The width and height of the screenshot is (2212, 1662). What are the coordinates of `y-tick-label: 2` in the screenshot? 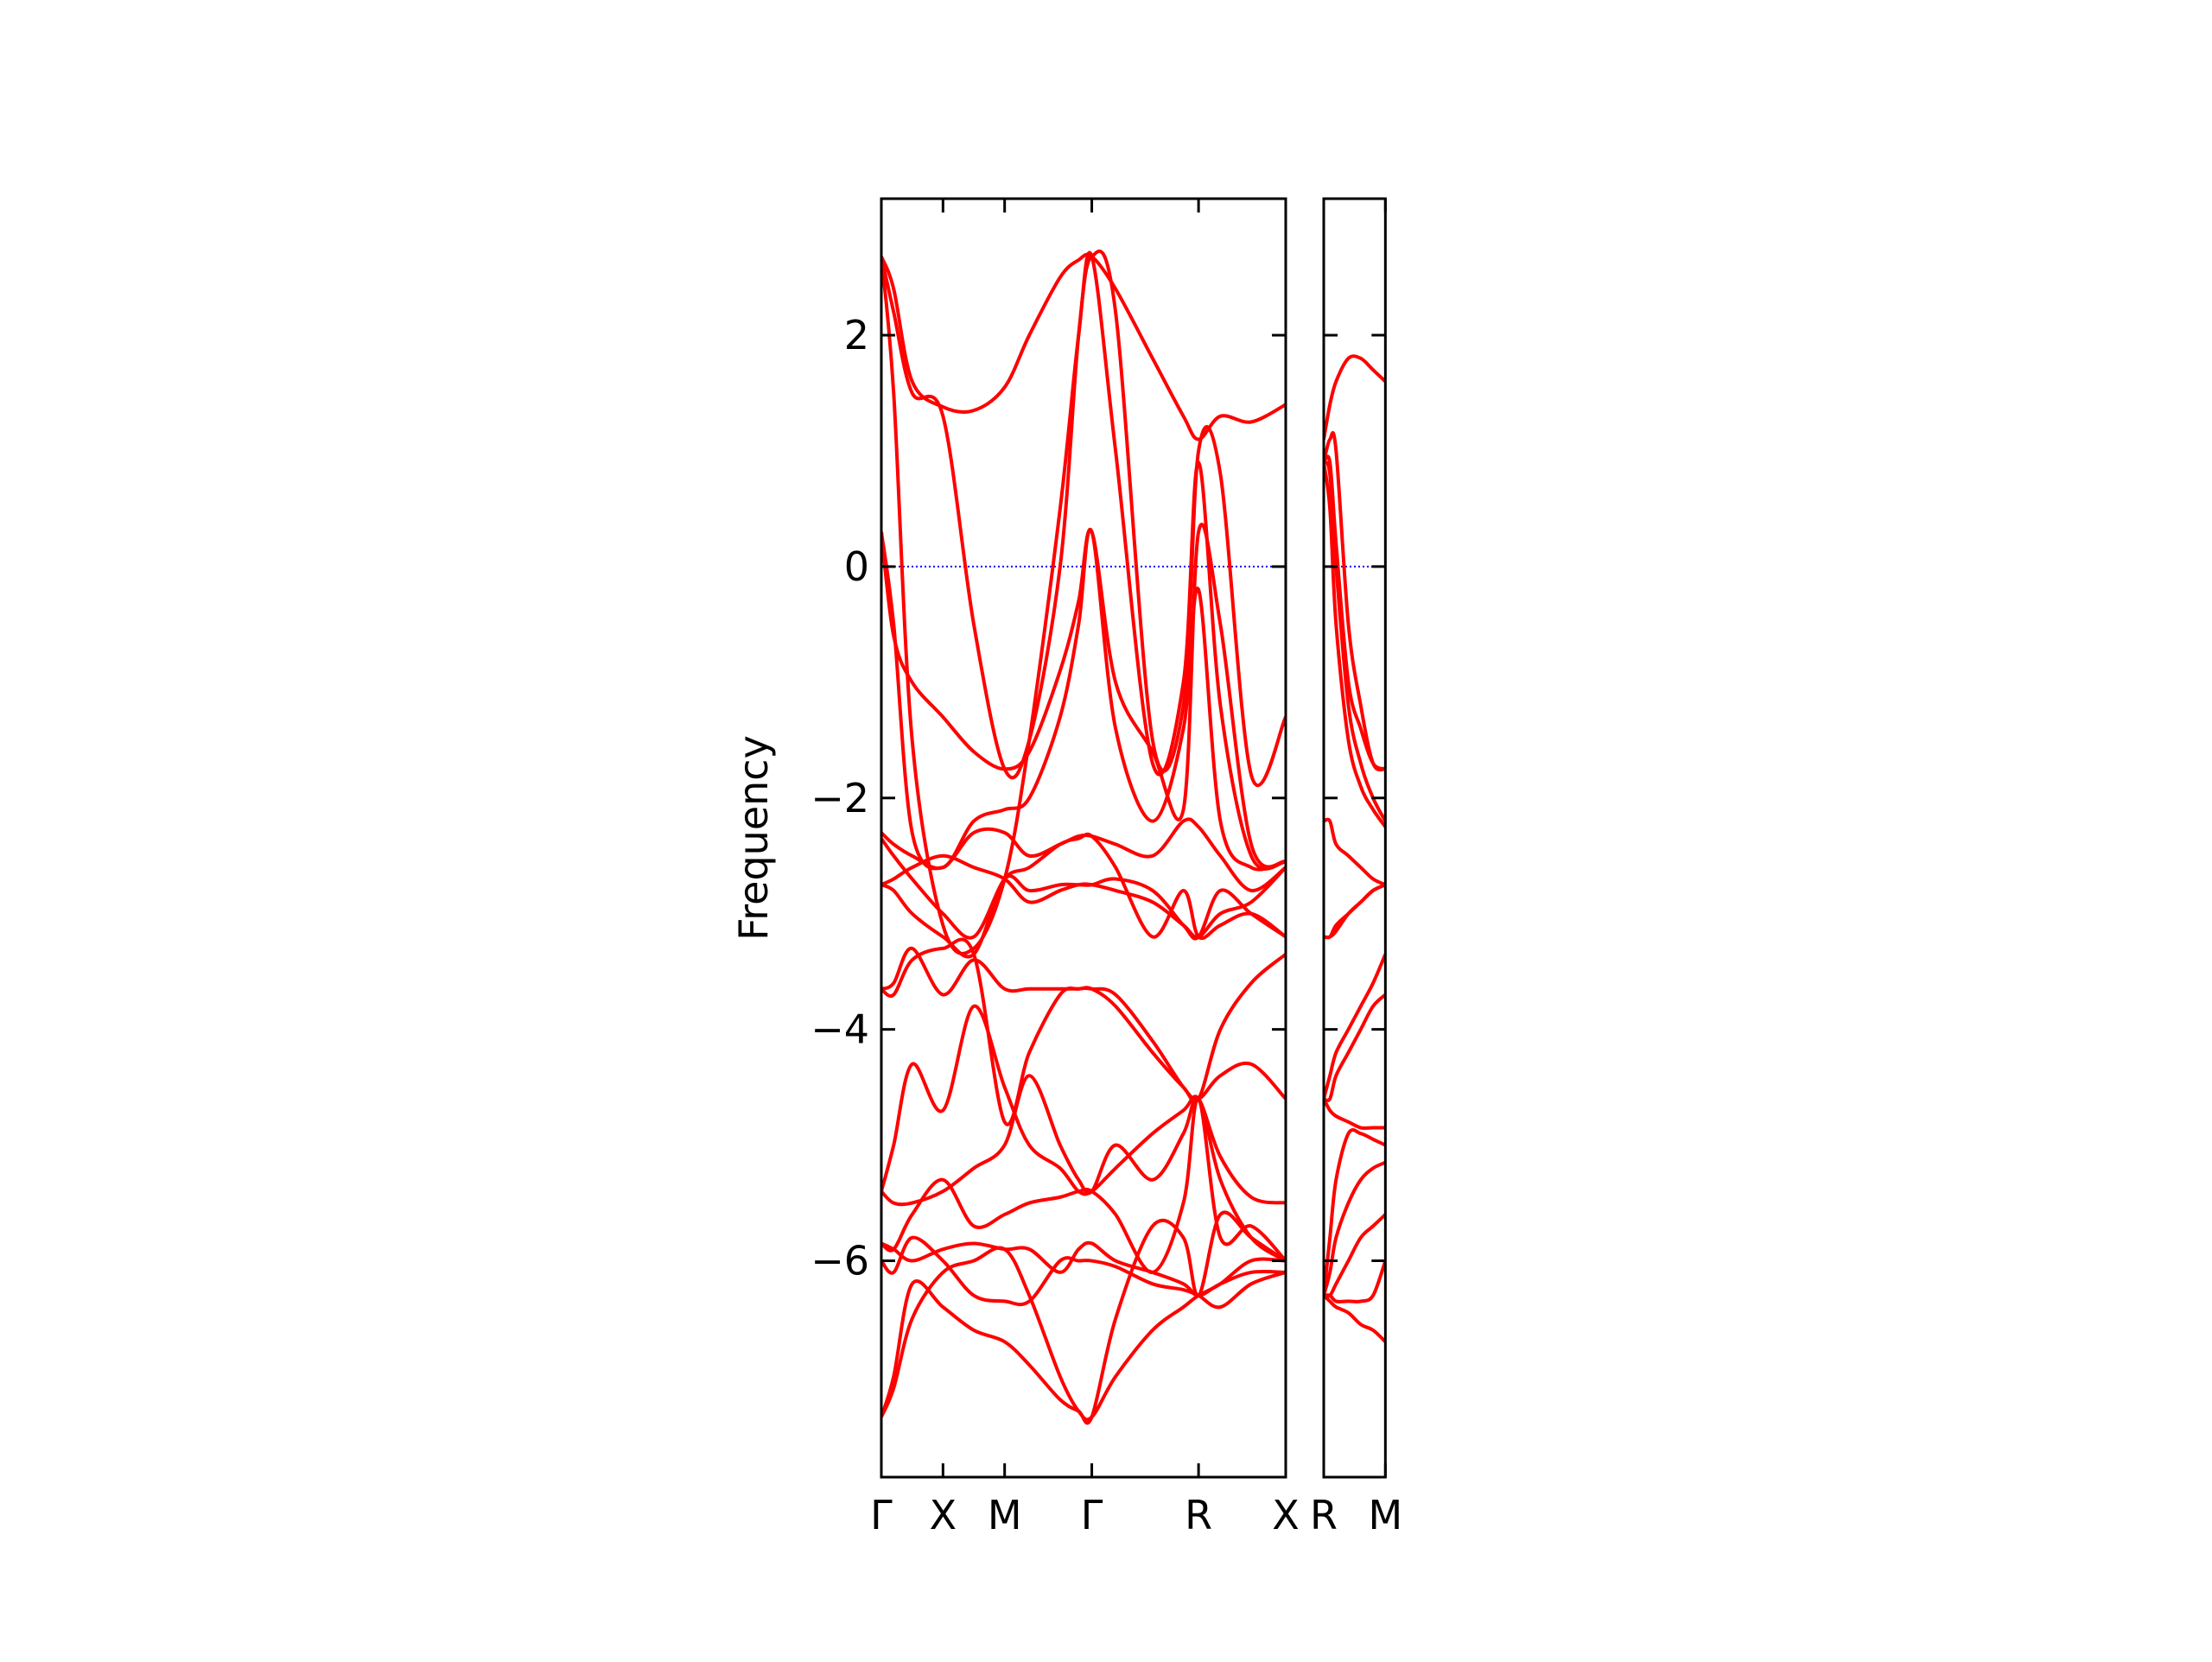 It's located at (856, 335).